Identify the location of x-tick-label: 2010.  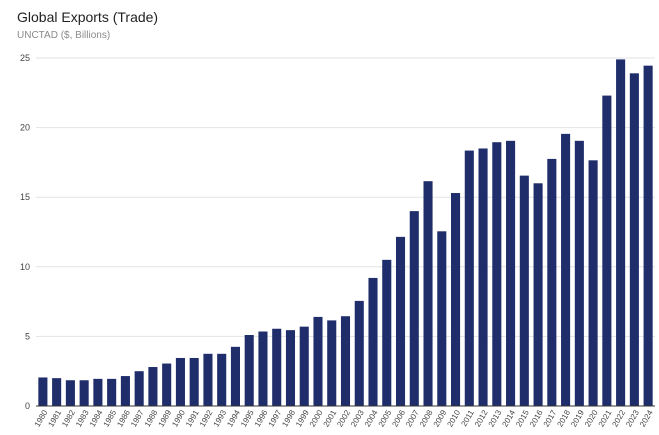
(453, 418).